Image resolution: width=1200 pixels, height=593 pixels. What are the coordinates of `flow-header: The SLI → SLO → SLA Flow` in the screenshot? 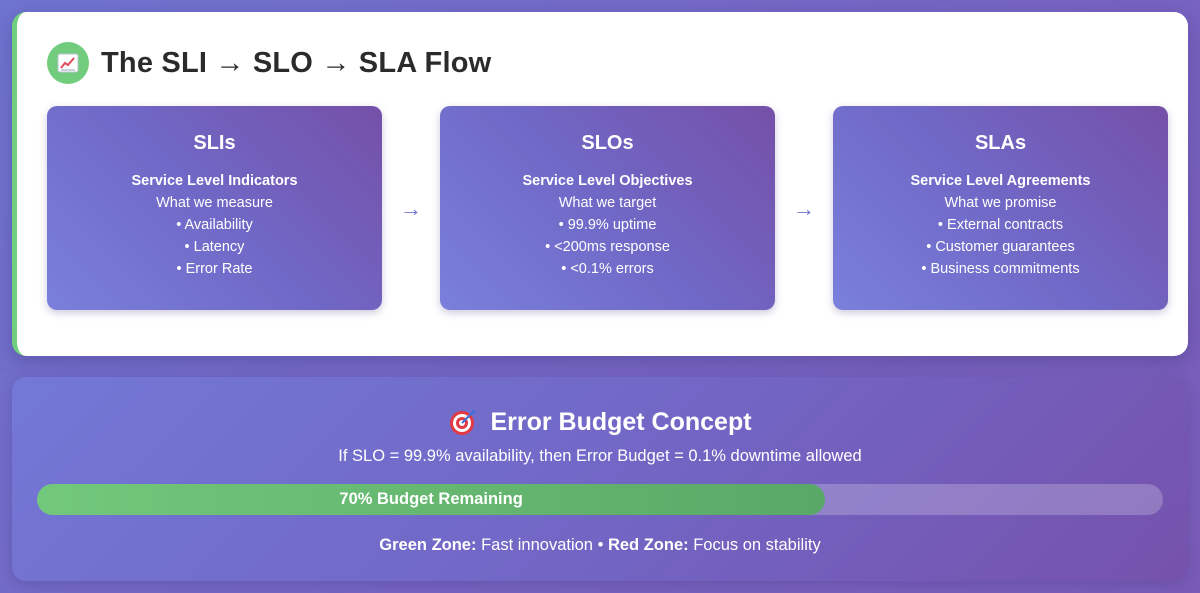 It's located at (269, 63).